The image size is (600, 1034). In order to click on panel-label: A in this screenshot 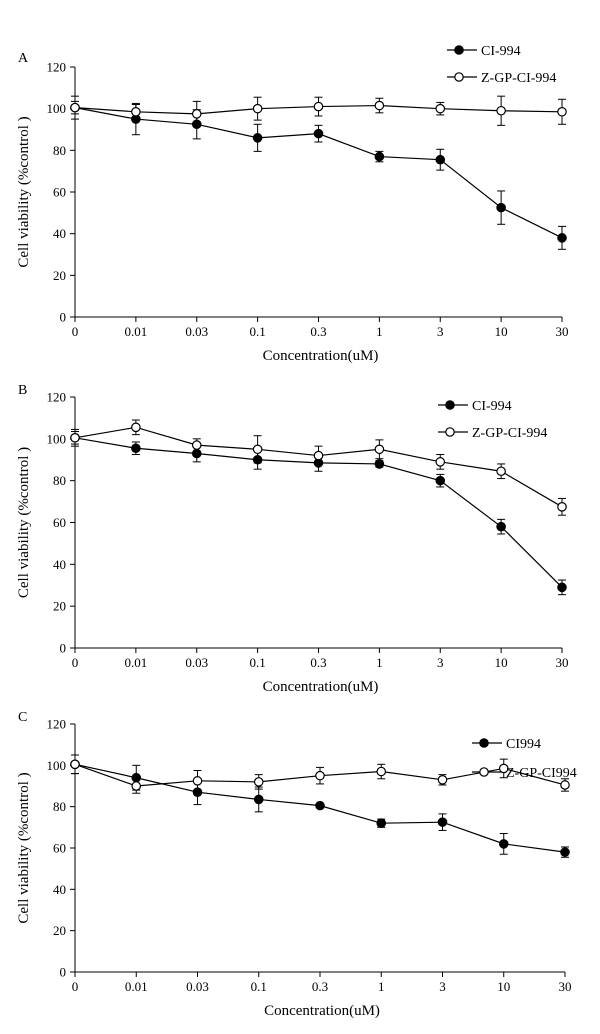, I will do `click(23, 58)`.